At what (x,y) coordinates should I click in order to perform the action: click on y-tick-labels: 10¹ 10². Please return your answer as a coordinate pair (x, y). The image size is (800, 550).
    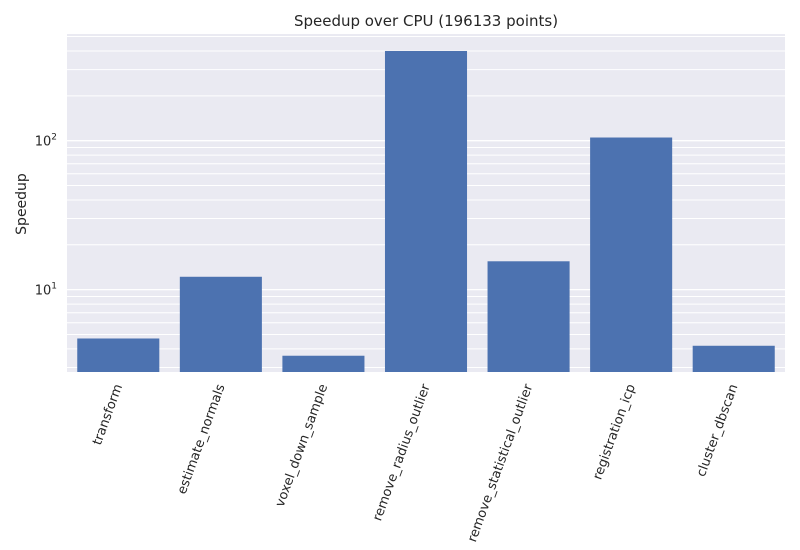
    Looking at the image, I should click on (46, 216).